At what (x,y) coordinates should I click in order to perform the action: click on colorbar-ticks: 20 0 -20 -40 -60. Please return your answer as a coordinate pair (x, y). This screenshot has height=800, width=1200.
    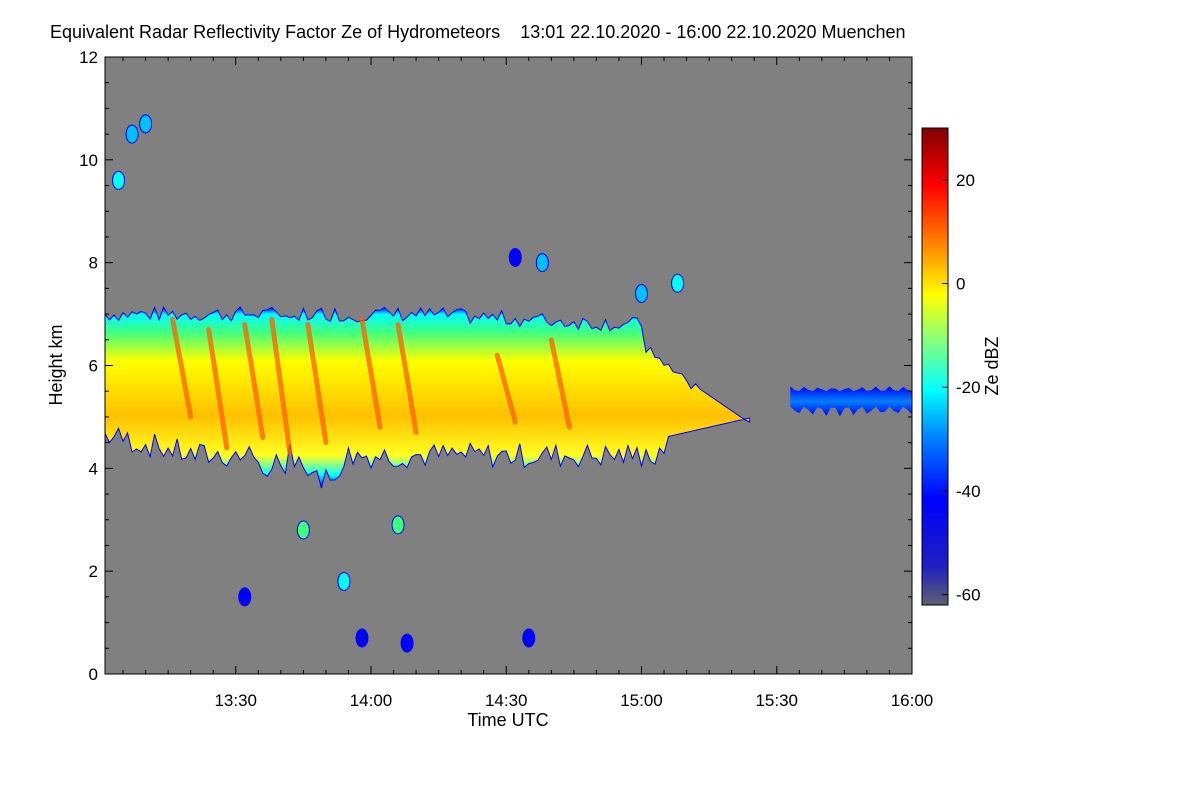
    Looking at the image, I should click on (961, 388).